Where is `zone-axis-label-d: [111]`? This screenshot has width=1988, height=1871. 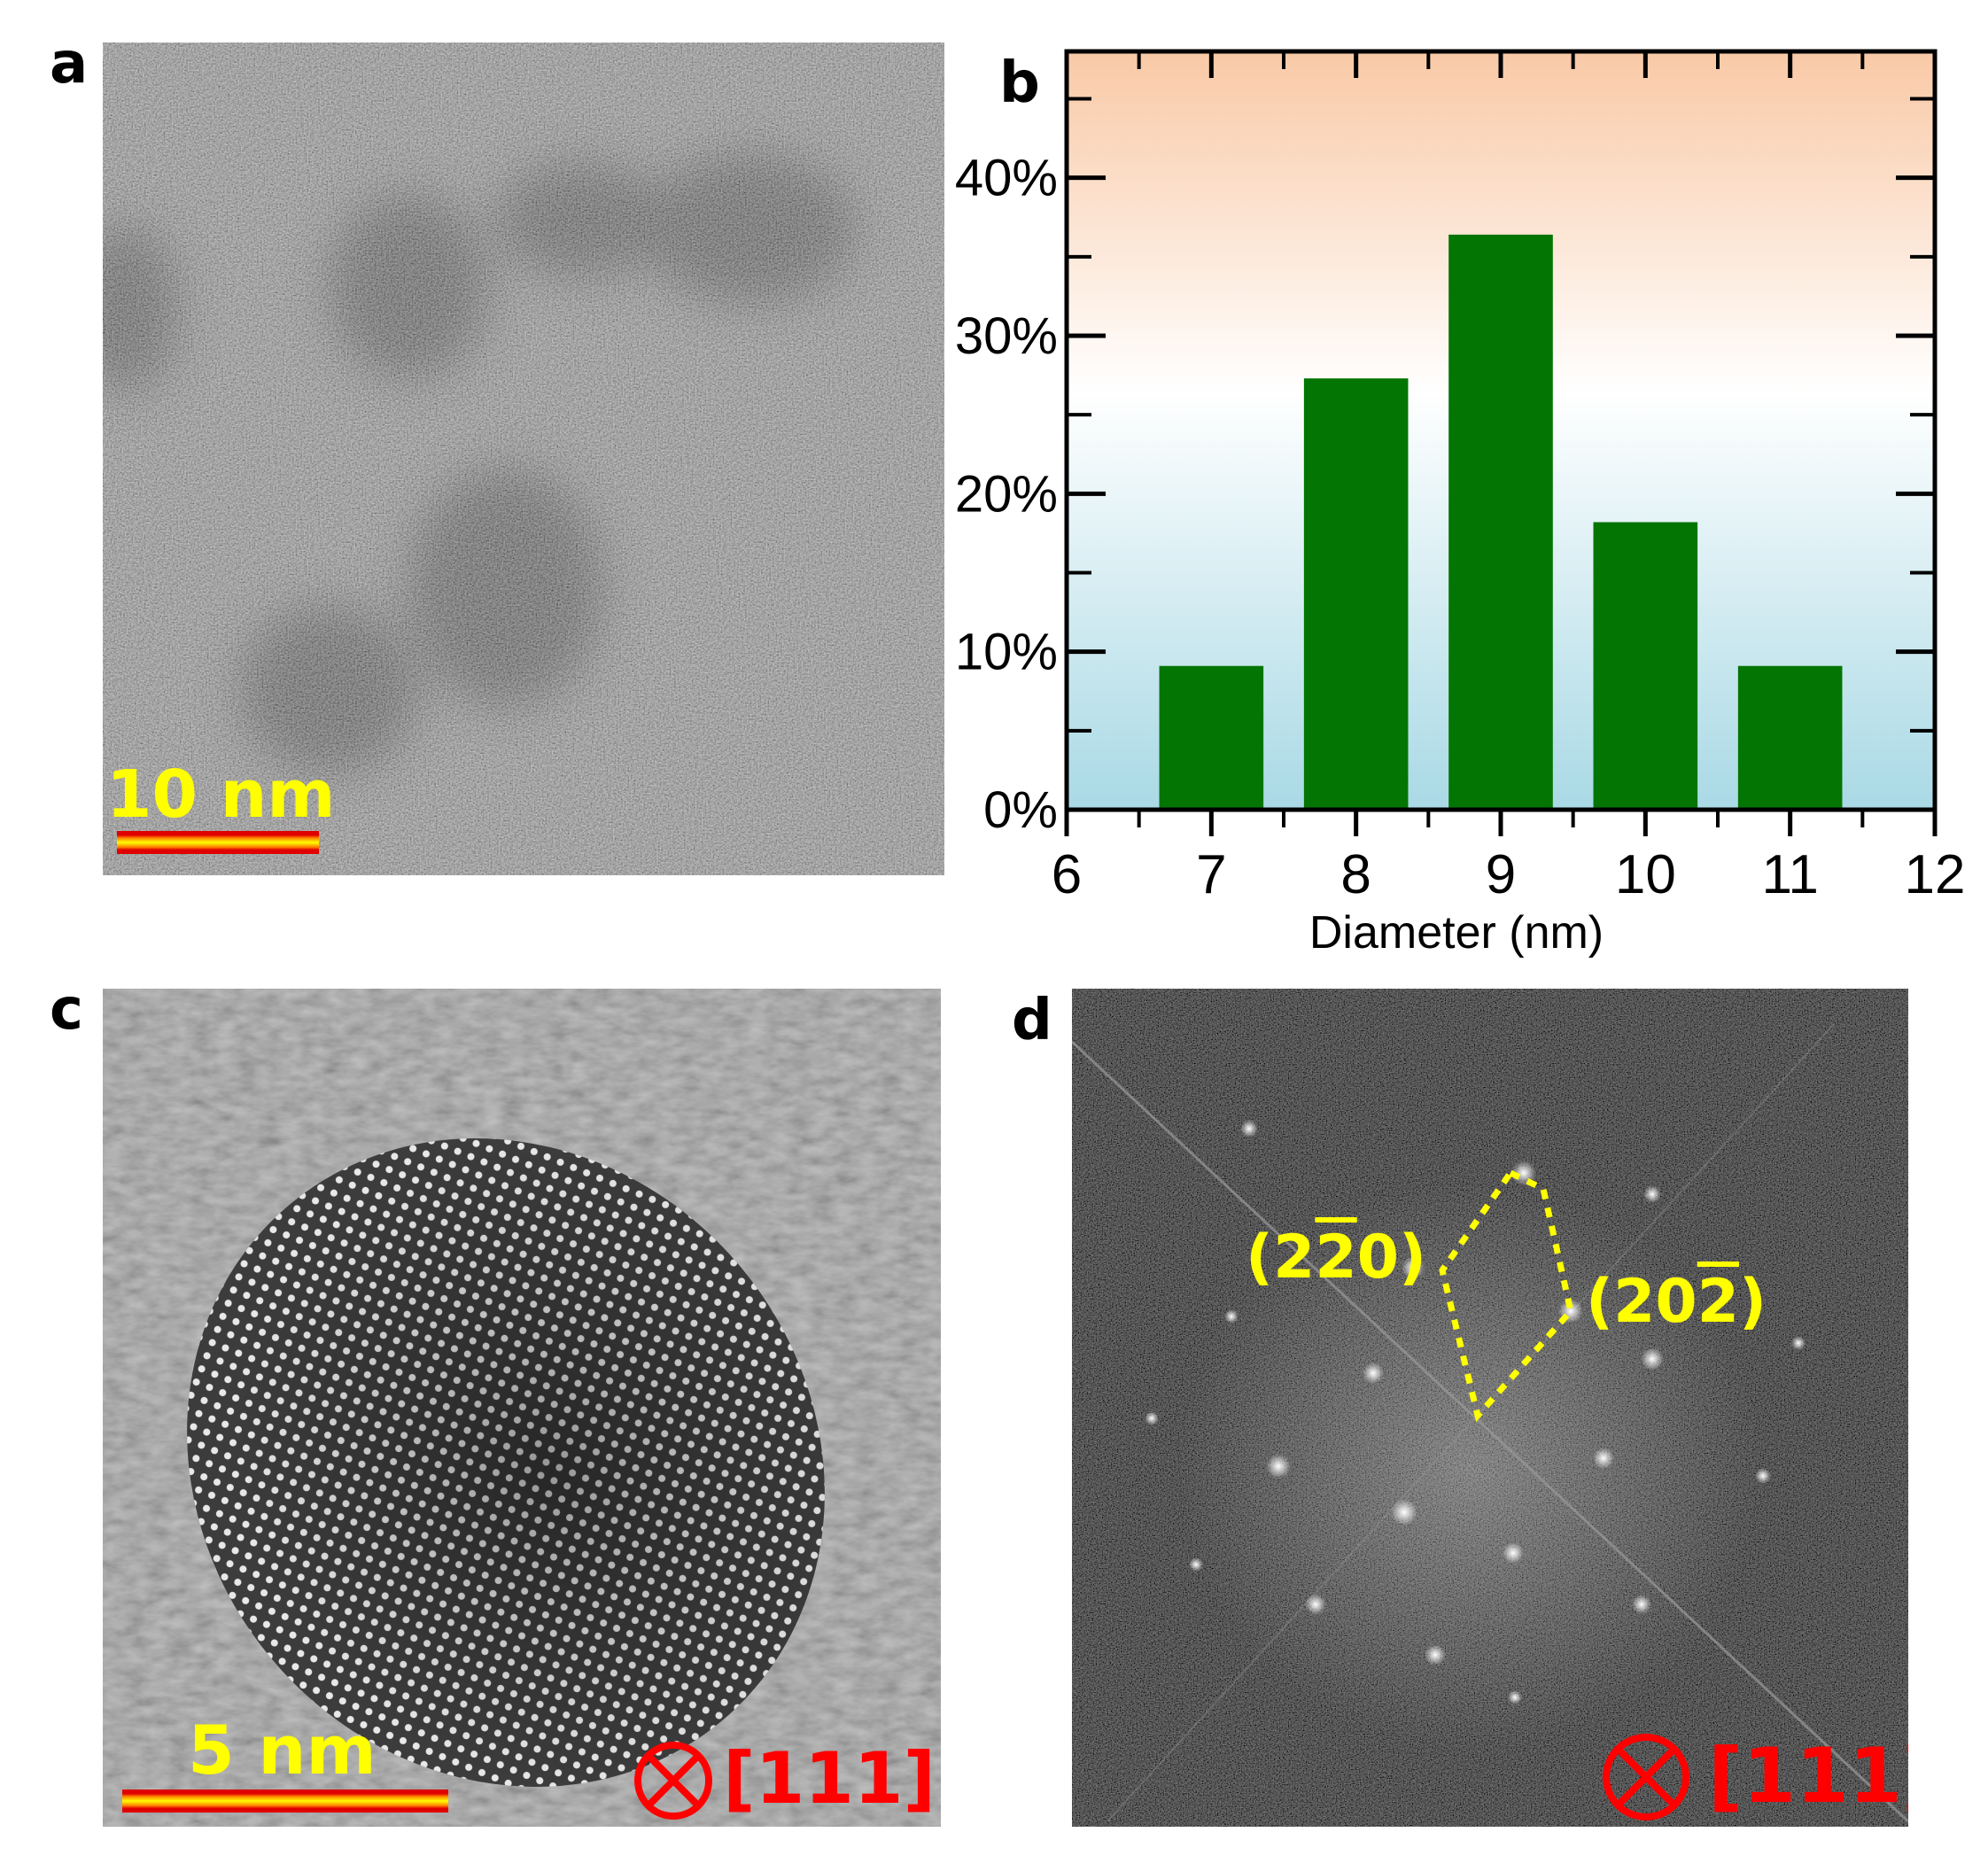
zone-axis-label-d: [111] is located at coordinates (1808, 1776).